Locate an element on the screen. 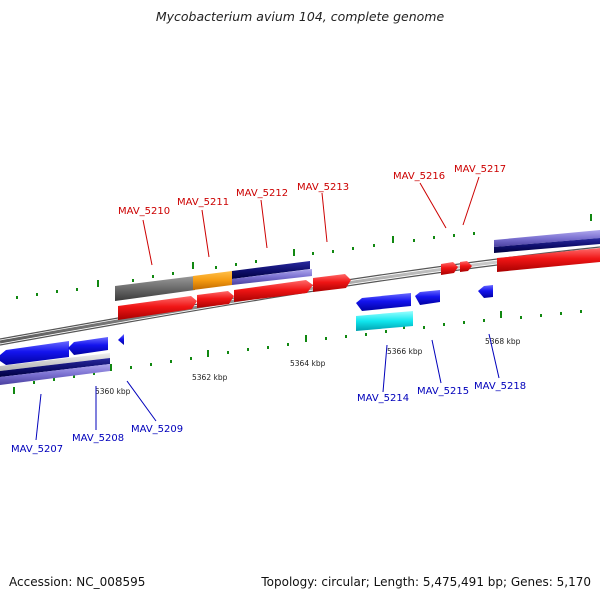  forward-scale-ticks is located at coordinates (304, 256).